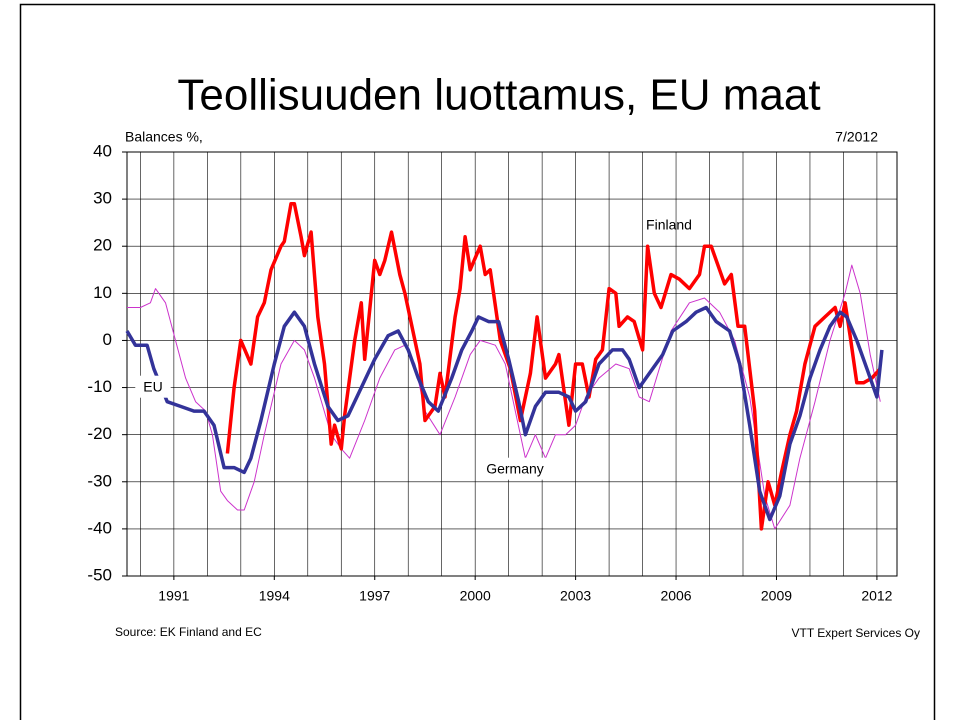 Image resolution: width=955 pixels, height=720 pixels. I want to click on y-tick-label: 20, so click(102, 245).